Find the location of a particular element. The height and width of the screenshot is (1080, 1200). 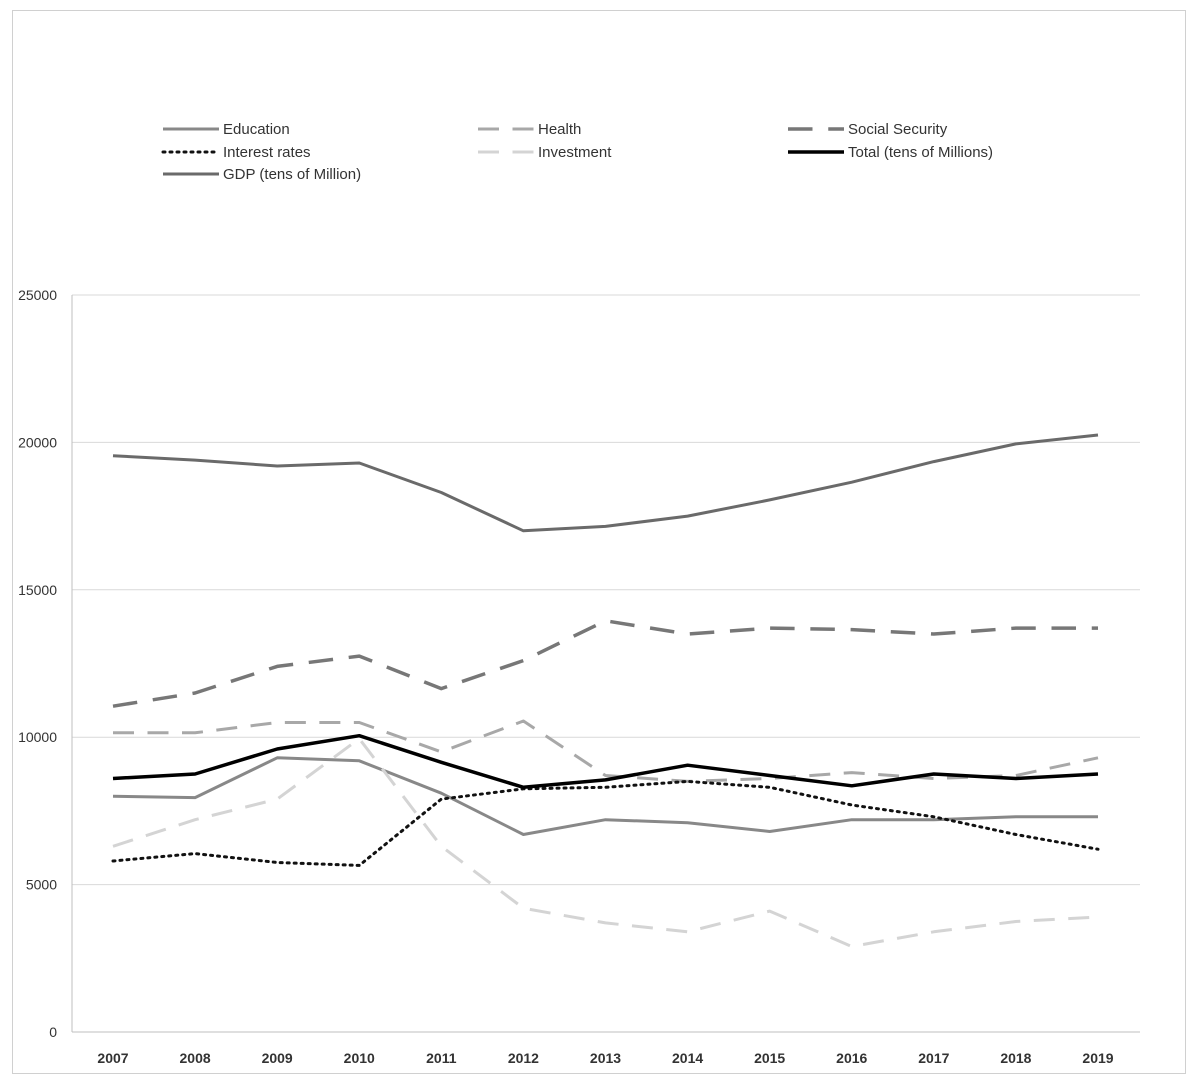

y-tick-label: 20000 is located at coordinates (37, 442).